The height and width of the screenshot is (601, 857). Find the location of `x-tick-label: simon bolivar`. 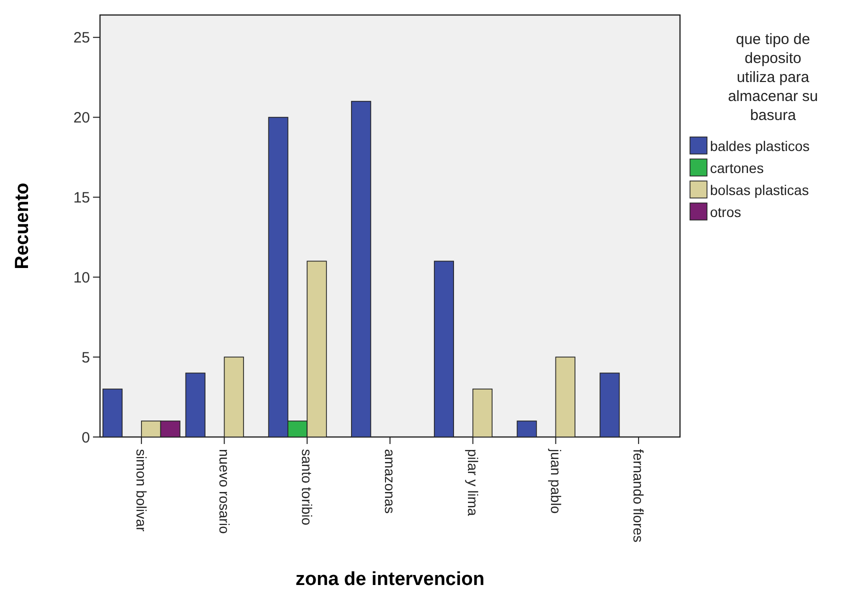

x-tick-label: simon bolivar is located at coordinates (142, 490).